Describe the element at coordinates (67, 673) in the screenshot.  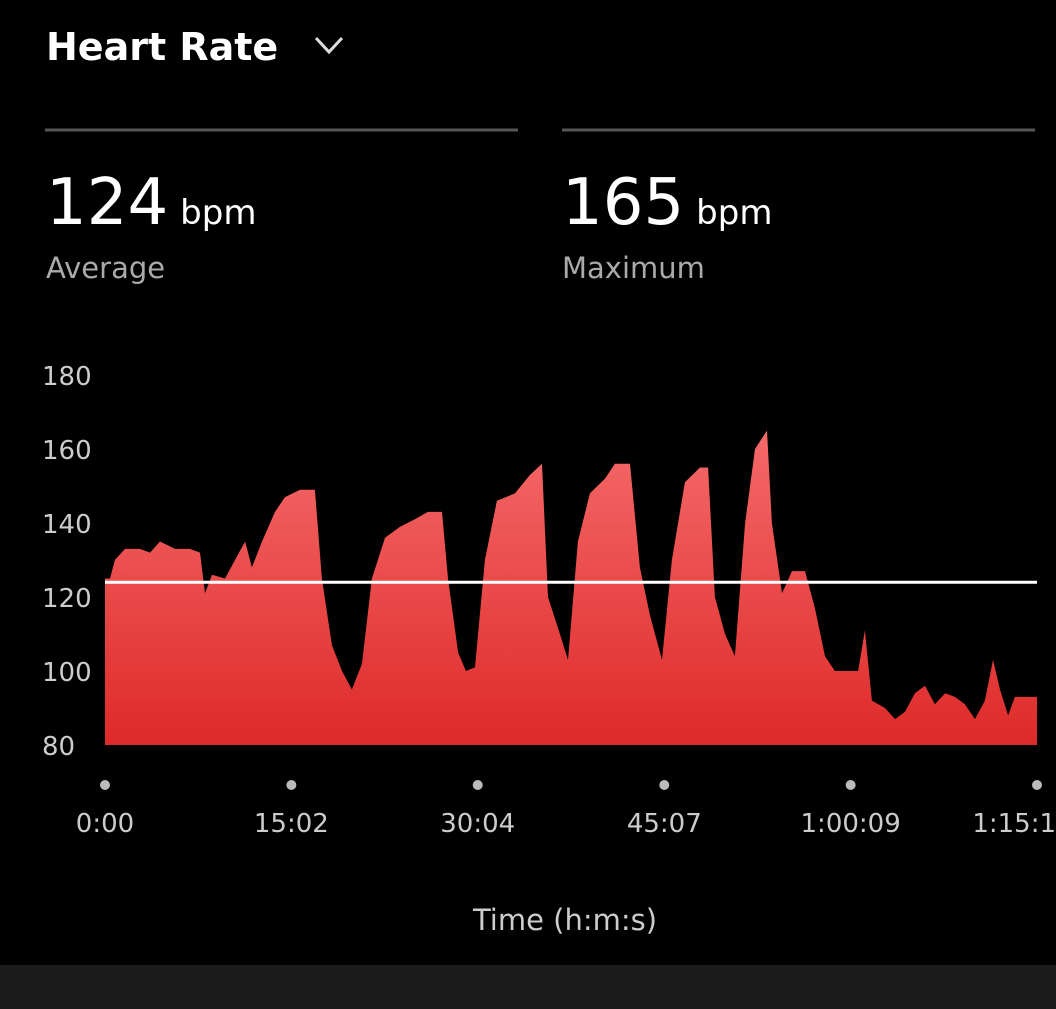
I see `y-tick-label: 100` at that location.